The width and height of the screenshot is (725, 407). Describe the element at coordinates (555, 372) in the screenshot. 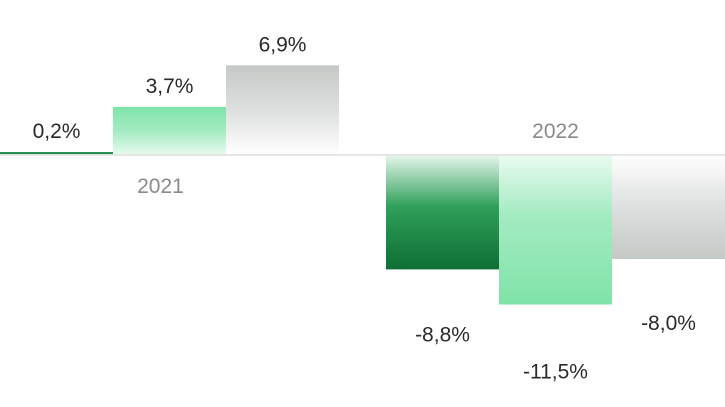

I see `data-label-2022-series-2: -11,5%` at that location.